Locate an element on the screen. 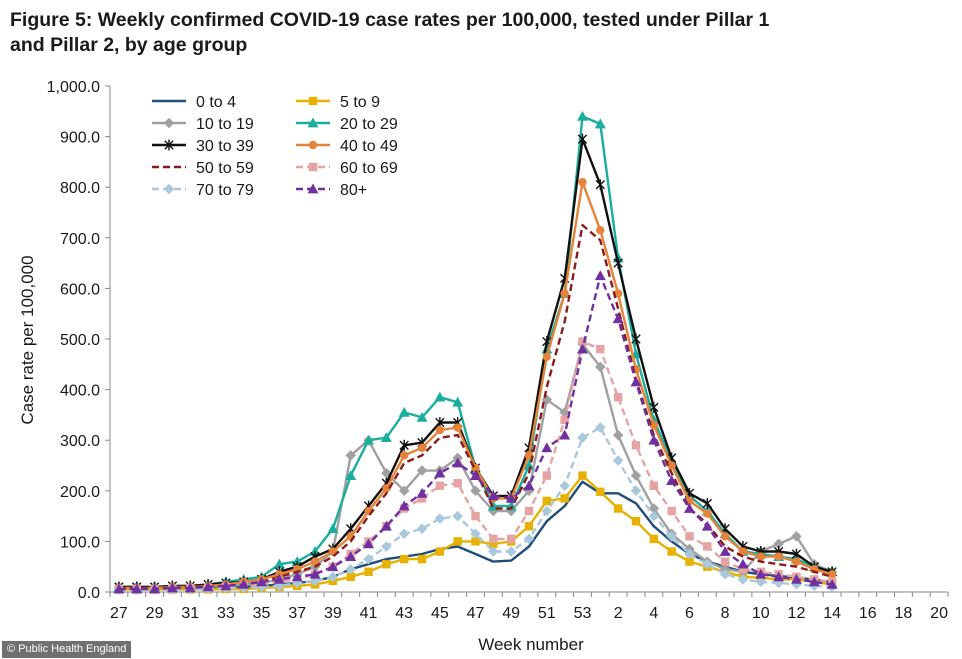  legend-item: 60 to 69 is located at coordinates (347, 168).